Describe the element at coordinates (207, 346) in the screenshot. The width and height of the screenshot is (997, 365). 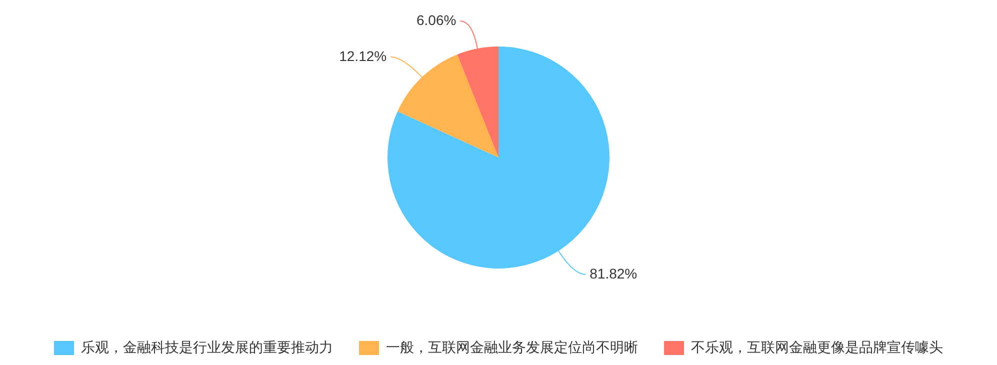
I see `legend-label: 乐观，金融科技是行业发展的重要推动力` at that location.